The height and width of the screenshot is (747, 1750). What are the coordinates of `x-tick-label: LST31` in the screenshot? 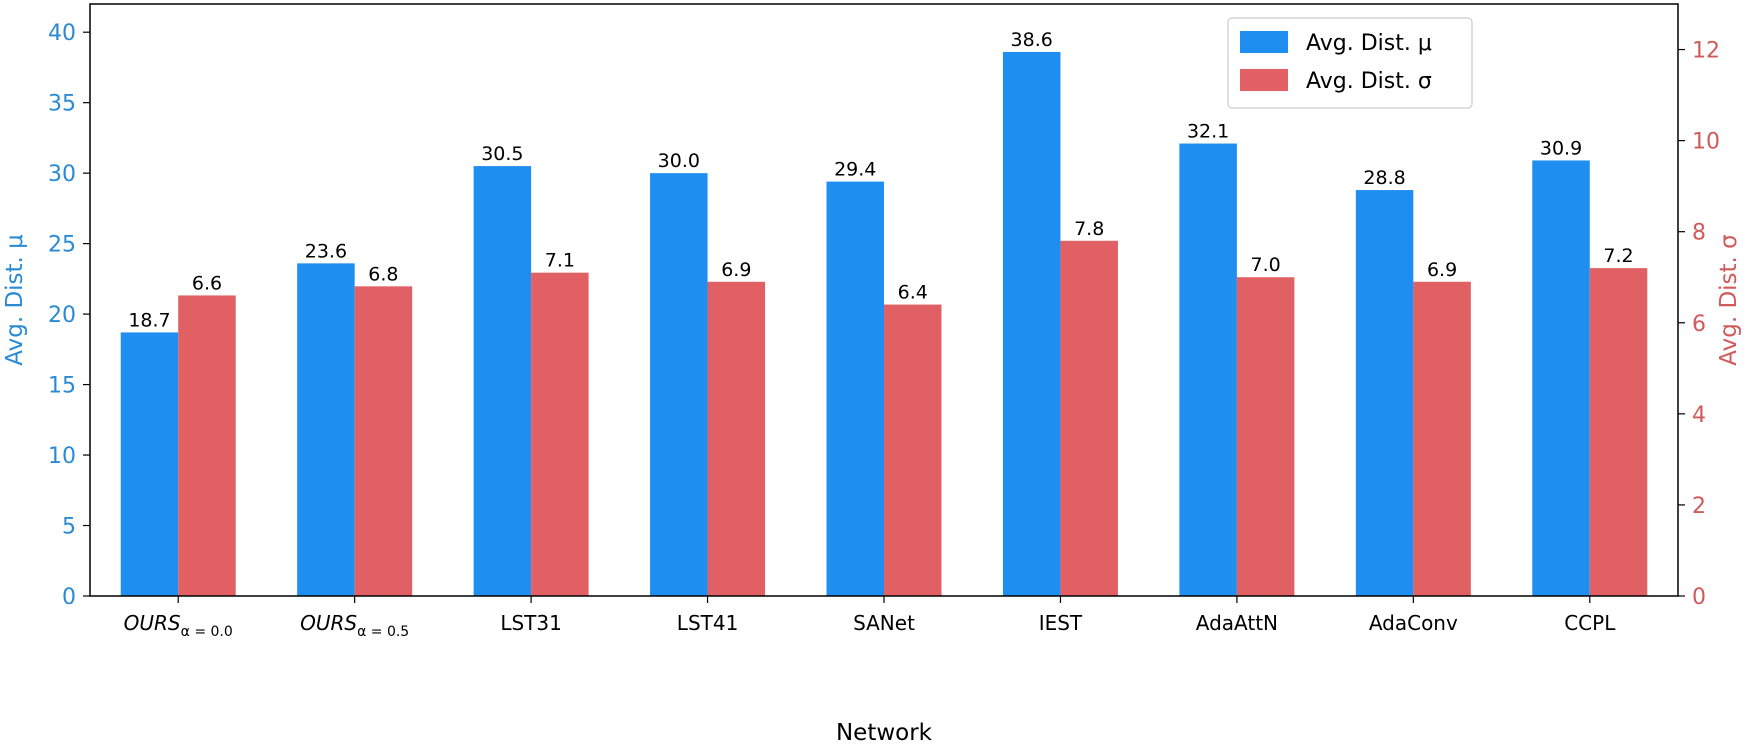 It's located at (531, 623).